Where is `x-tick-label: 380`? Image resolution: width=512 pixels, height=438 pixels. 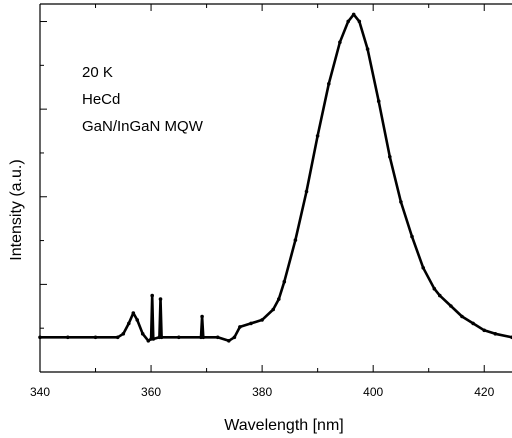
x-tick-label: 380 is located at coordinates (262, 392).